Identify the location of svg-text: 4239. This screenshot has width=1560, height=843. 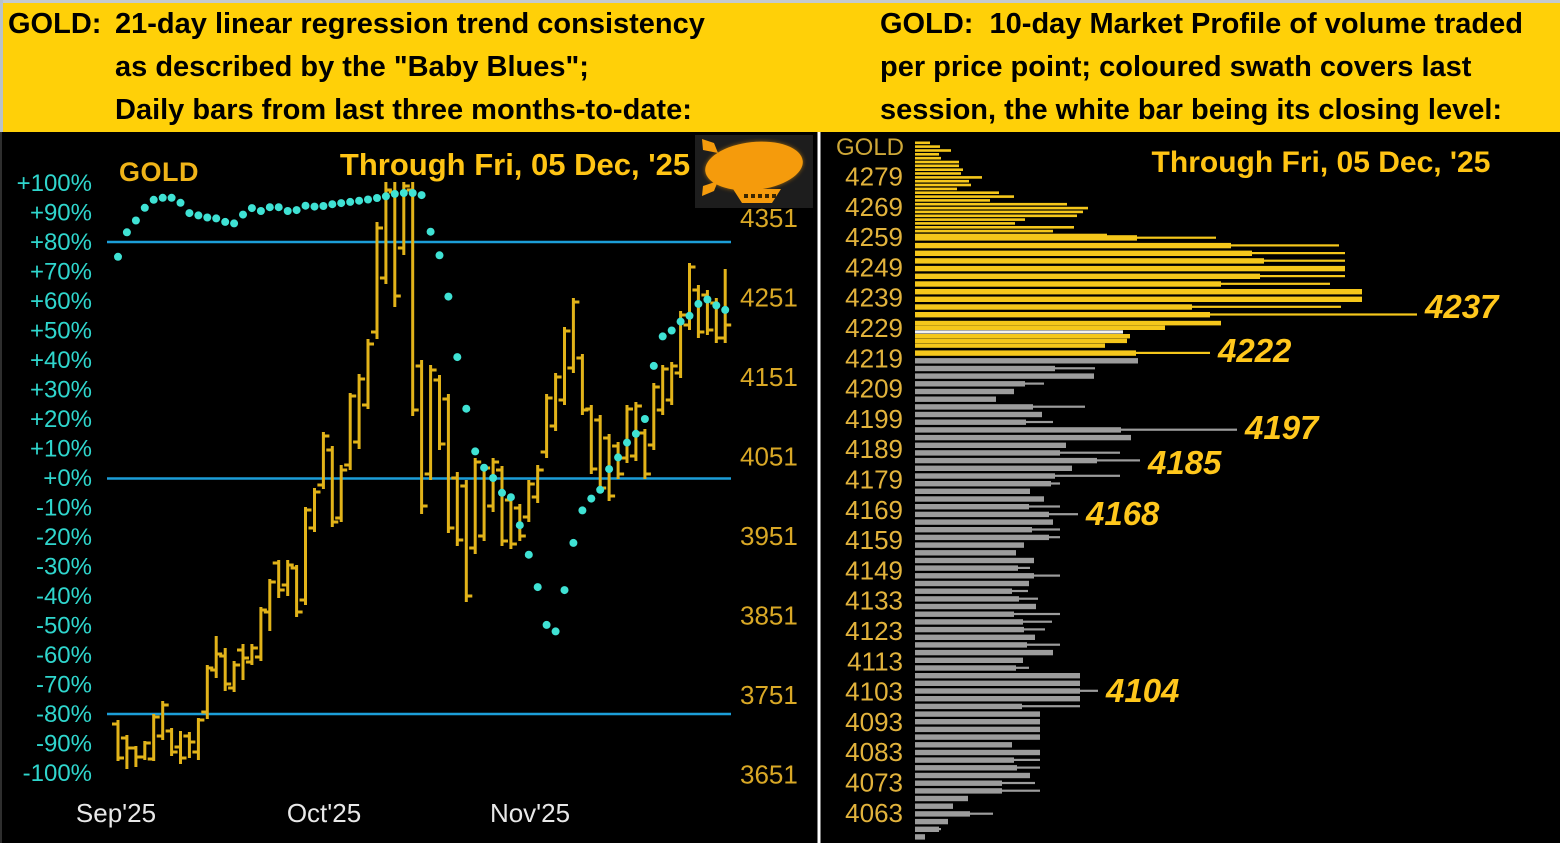
(874, 298).